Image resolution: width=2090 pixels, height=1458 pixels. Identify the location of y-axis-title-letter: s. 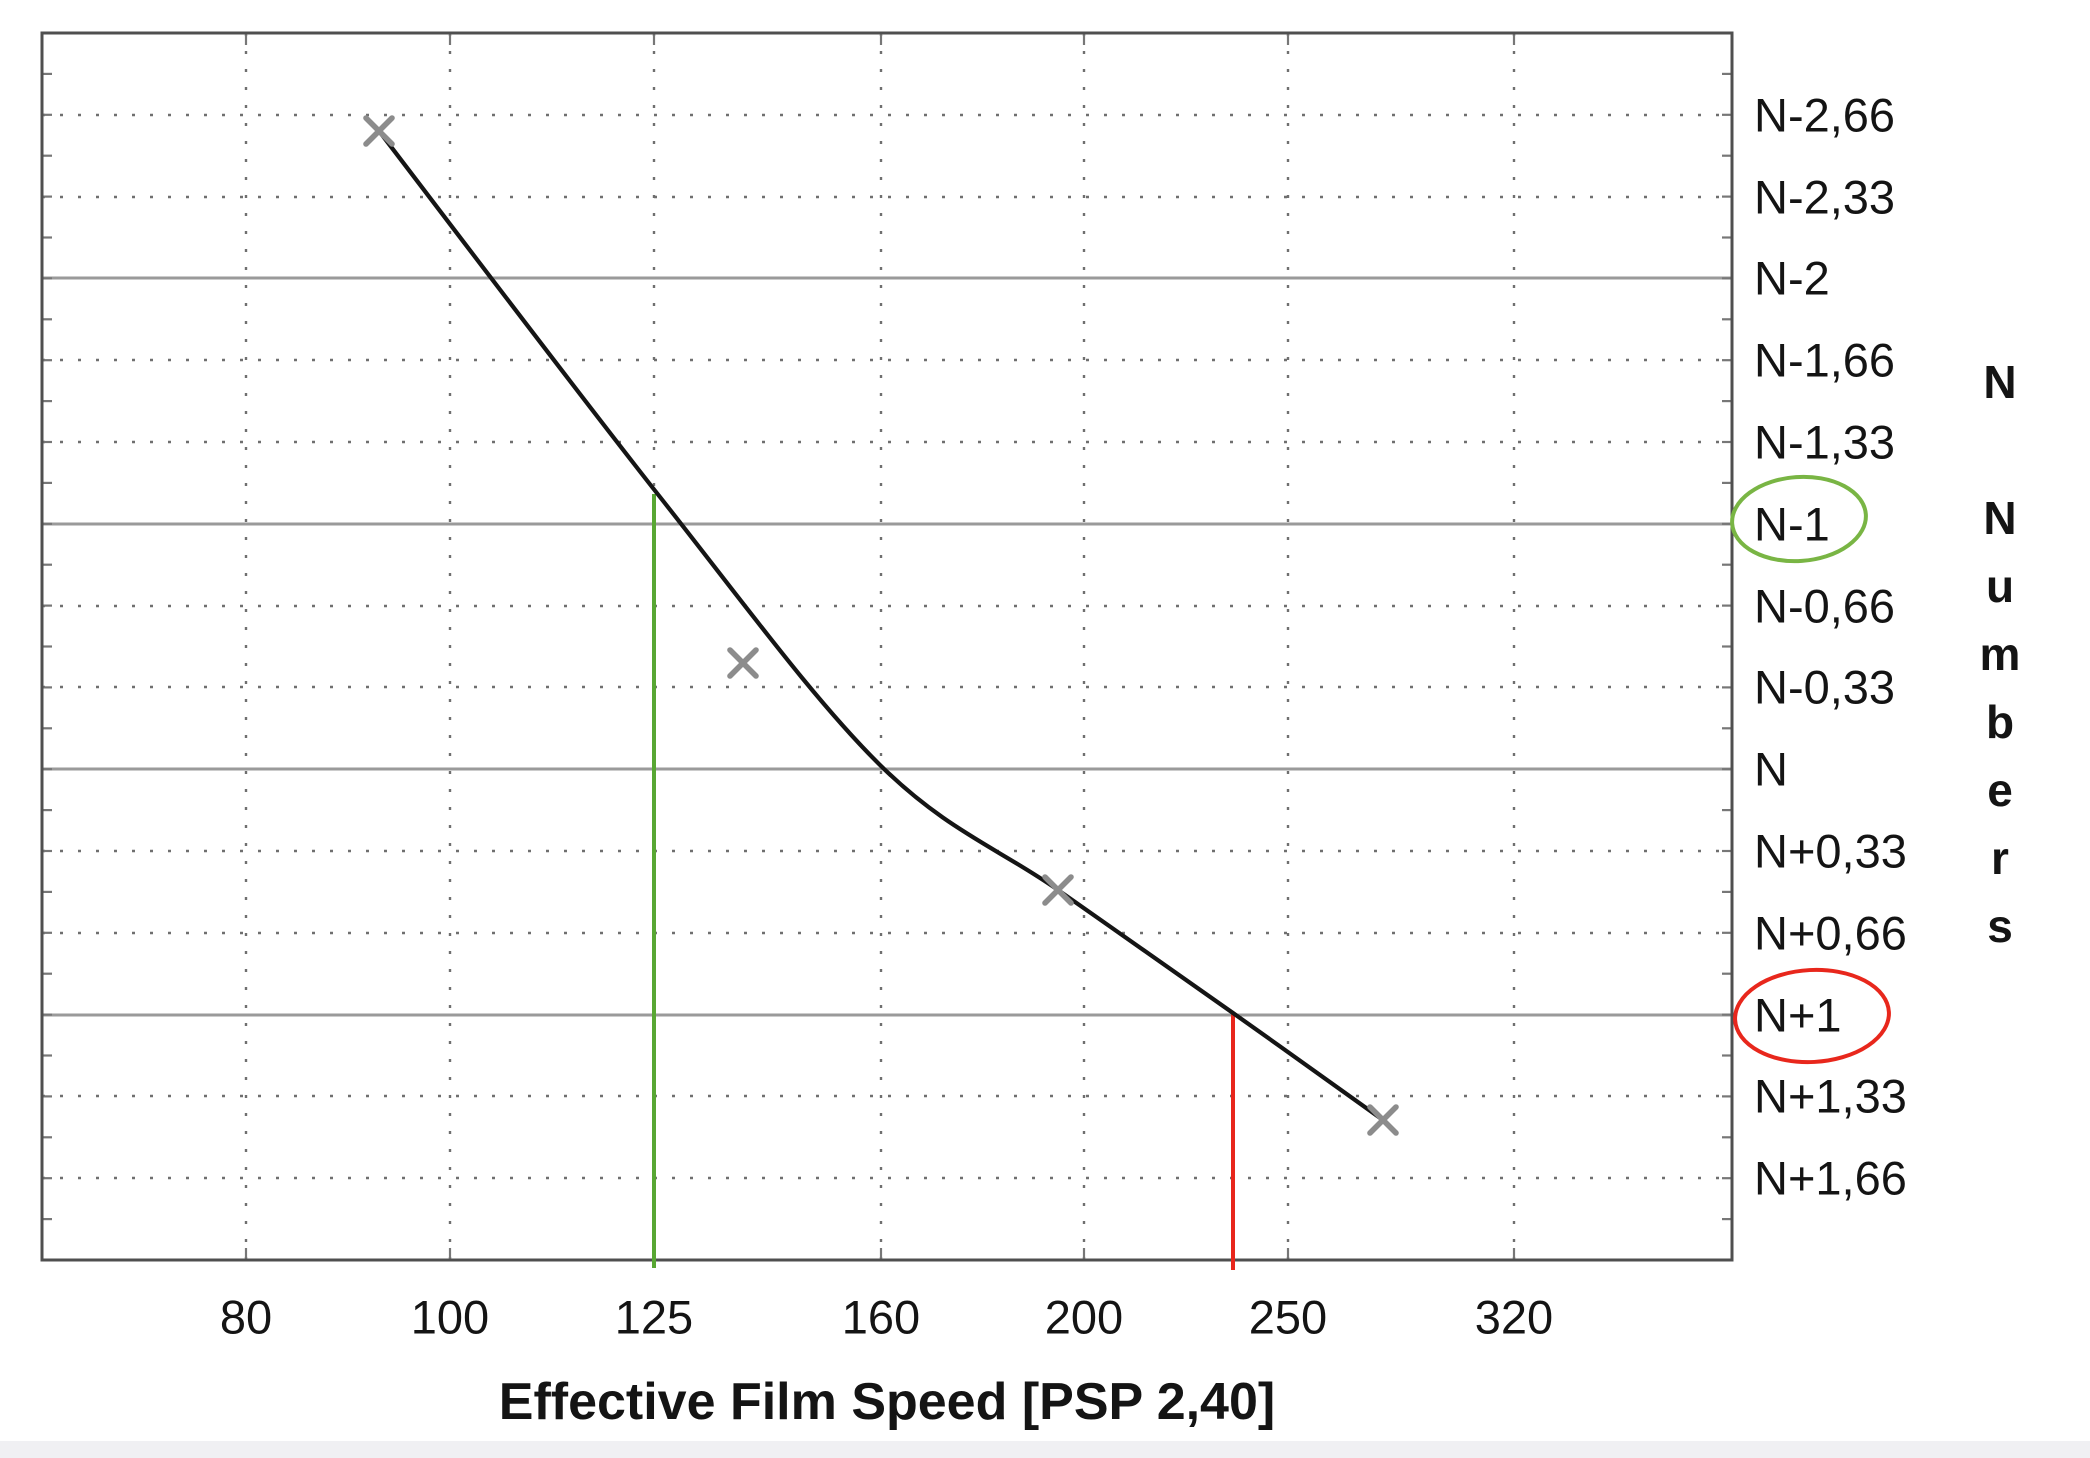
(2000, 926).